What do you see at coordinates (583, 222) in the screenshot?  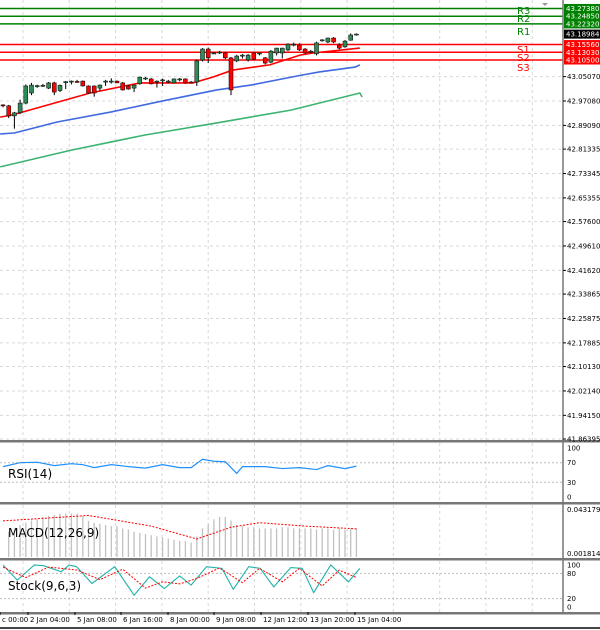 I see `price-tick-label: 42.57600` at bounding box center [583, 222].